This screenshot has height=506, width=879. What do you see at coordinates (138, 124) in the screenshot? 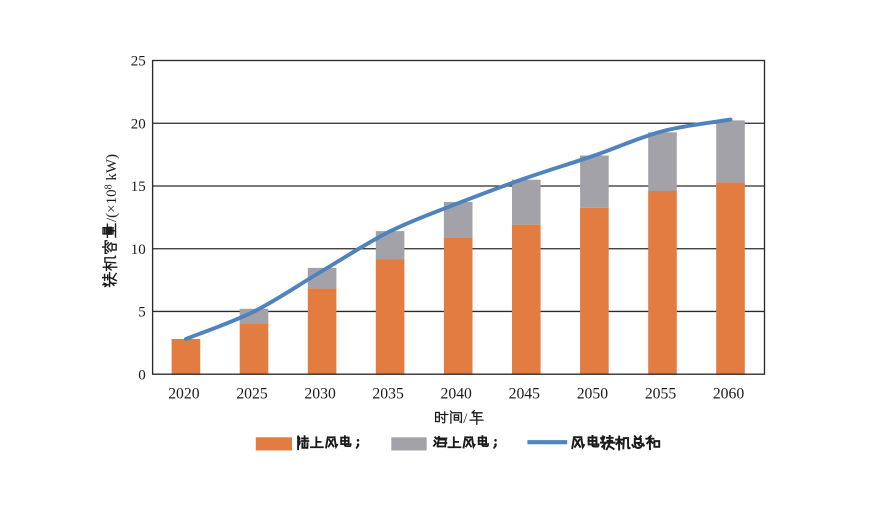
I see `svg-text: 20` at bounding box center [138, 124].